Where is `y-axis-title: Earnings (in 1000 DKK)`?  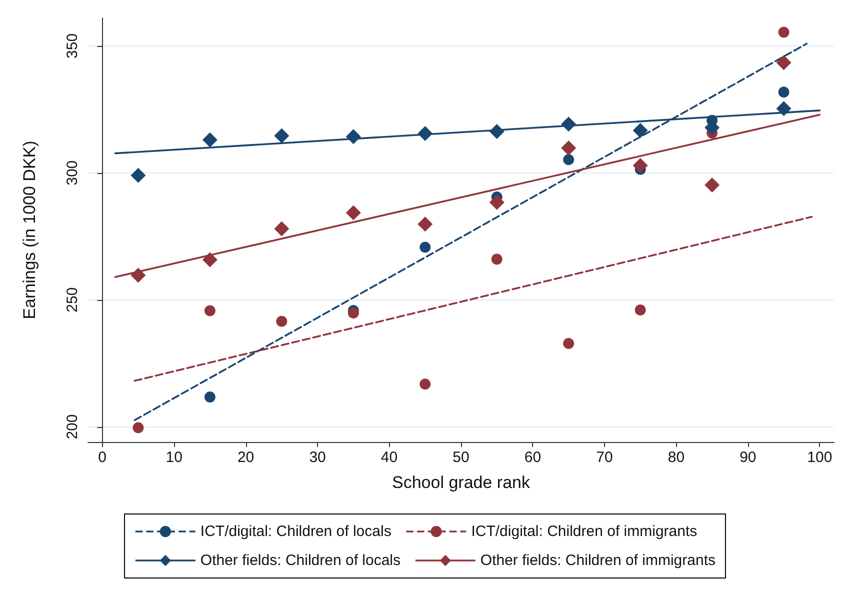
y-axis-title: Earnings (in 1000 DKK) is located at coordinates (29, 230).